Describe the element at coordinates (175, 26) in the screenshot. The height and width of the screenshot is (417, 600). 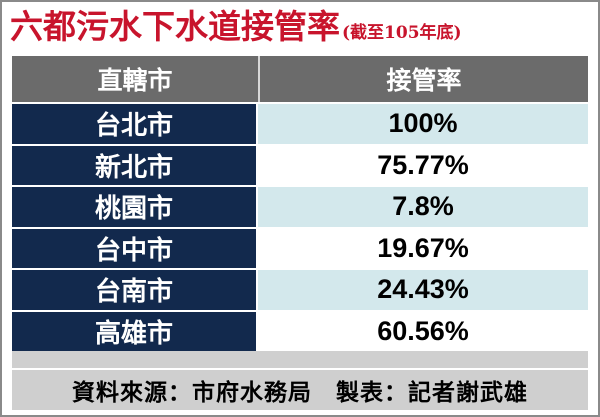
I see `page-title: 六都污水下水道接管率` at that location.